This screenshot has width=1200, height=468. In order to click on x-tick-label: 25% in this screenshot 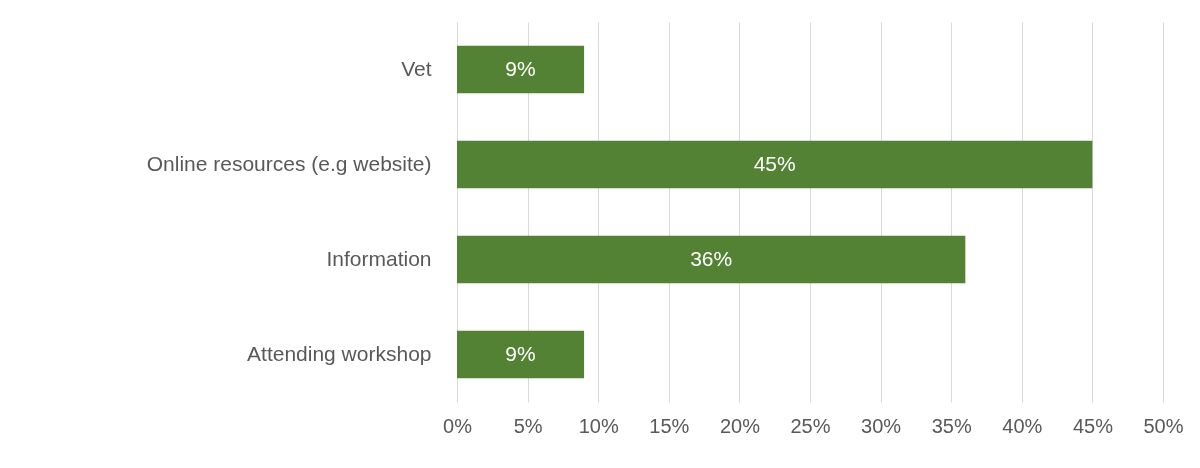, I will do `click(810, 425)`.